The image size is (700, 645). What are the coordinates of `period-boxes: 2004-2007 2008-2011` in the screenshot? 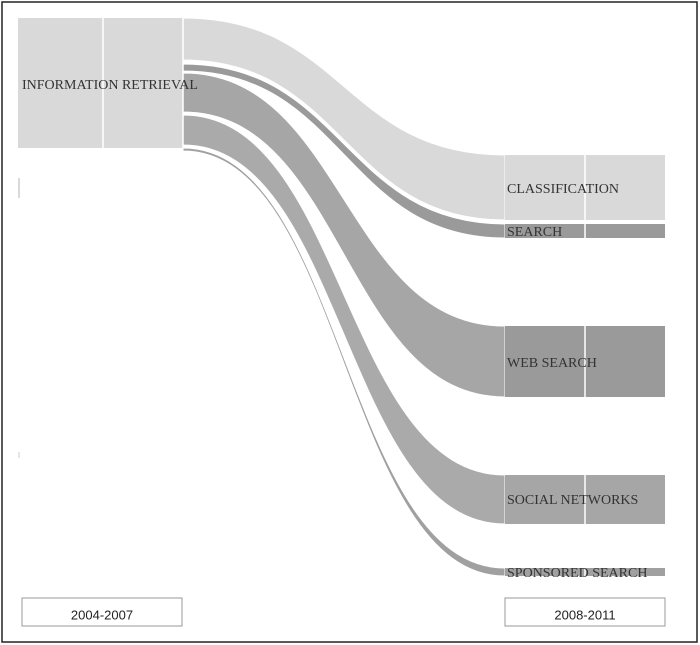 It's located at (343, 612).